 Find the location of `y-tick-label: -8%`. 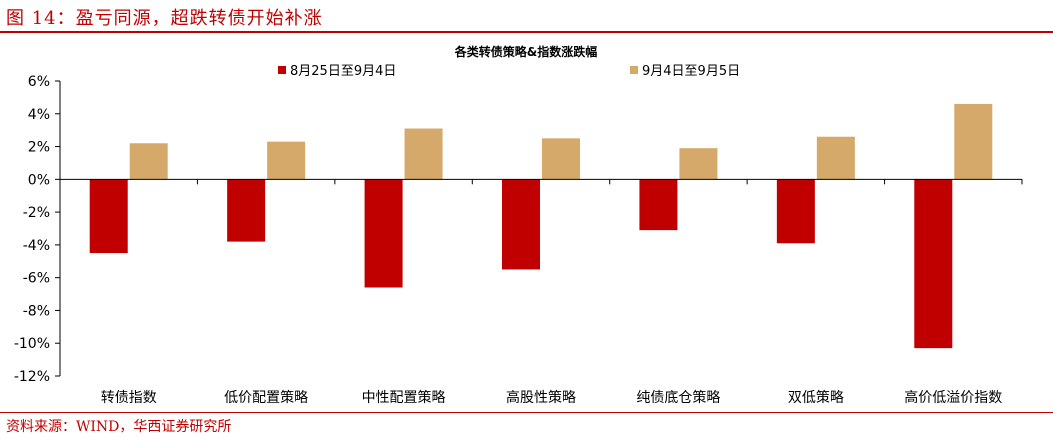

y-tick-label: -8% is located at coordinates (36, 311).